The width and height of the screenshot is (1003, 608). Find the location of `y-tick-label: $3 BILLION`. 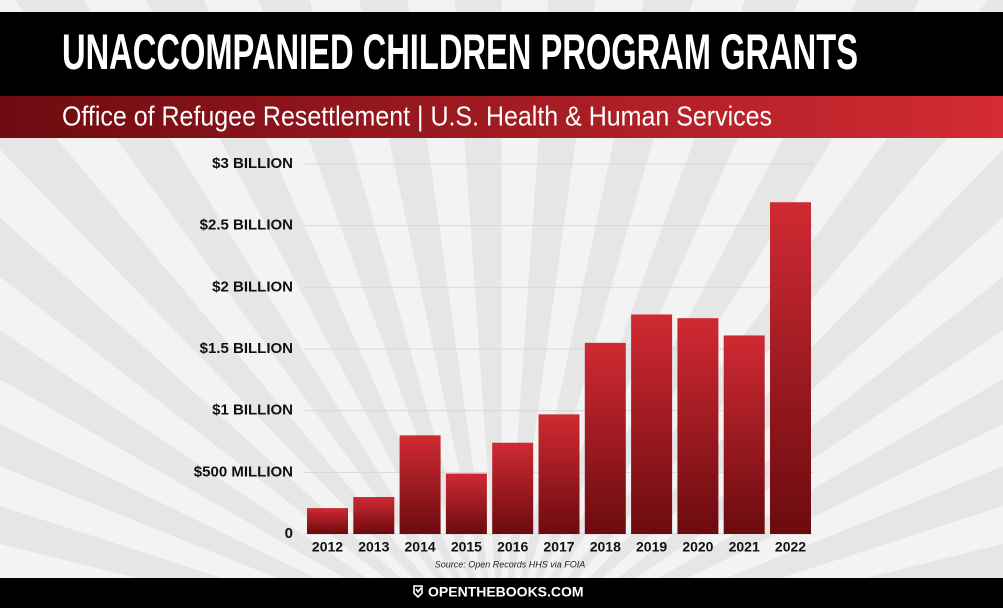

y-tick-label: $3 BILLION is located at coordinates (252, 163).